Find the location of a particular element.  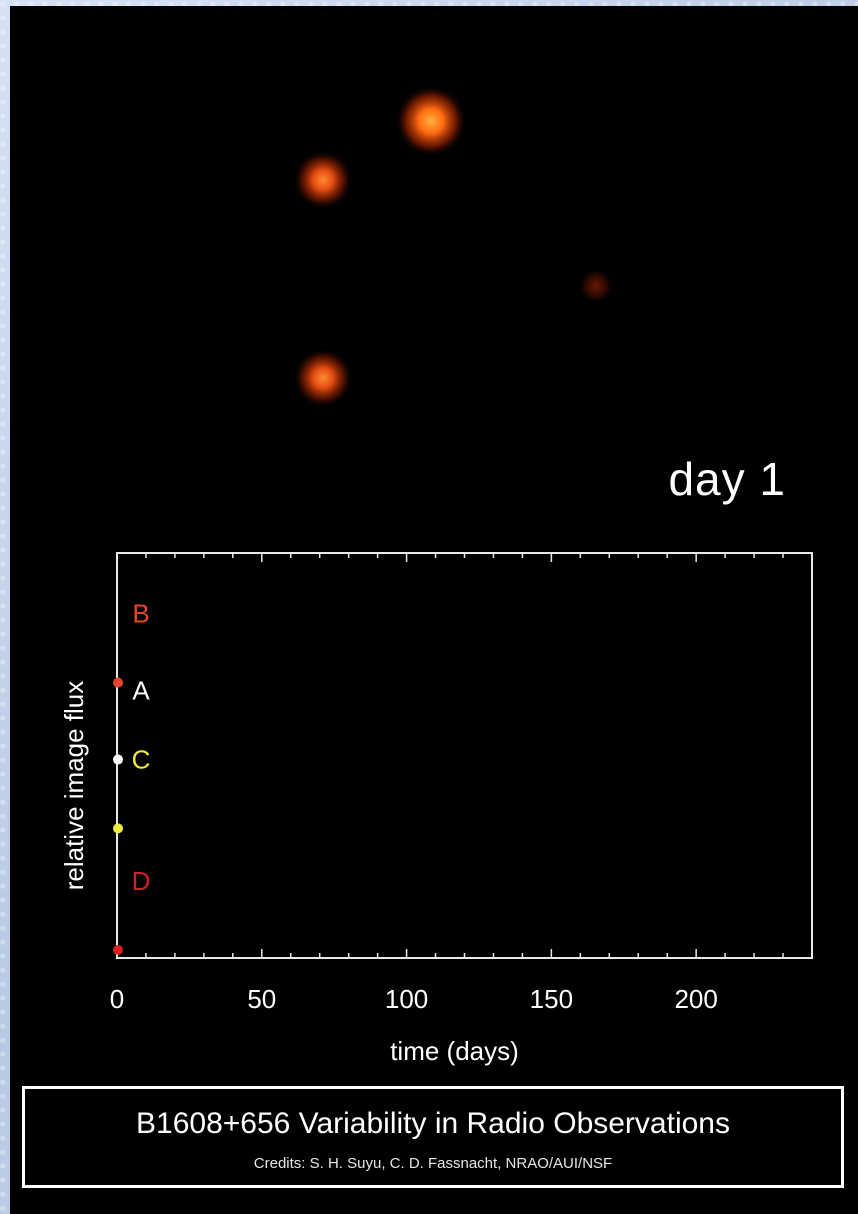

series-point-b is located at coordinates (118, 682).